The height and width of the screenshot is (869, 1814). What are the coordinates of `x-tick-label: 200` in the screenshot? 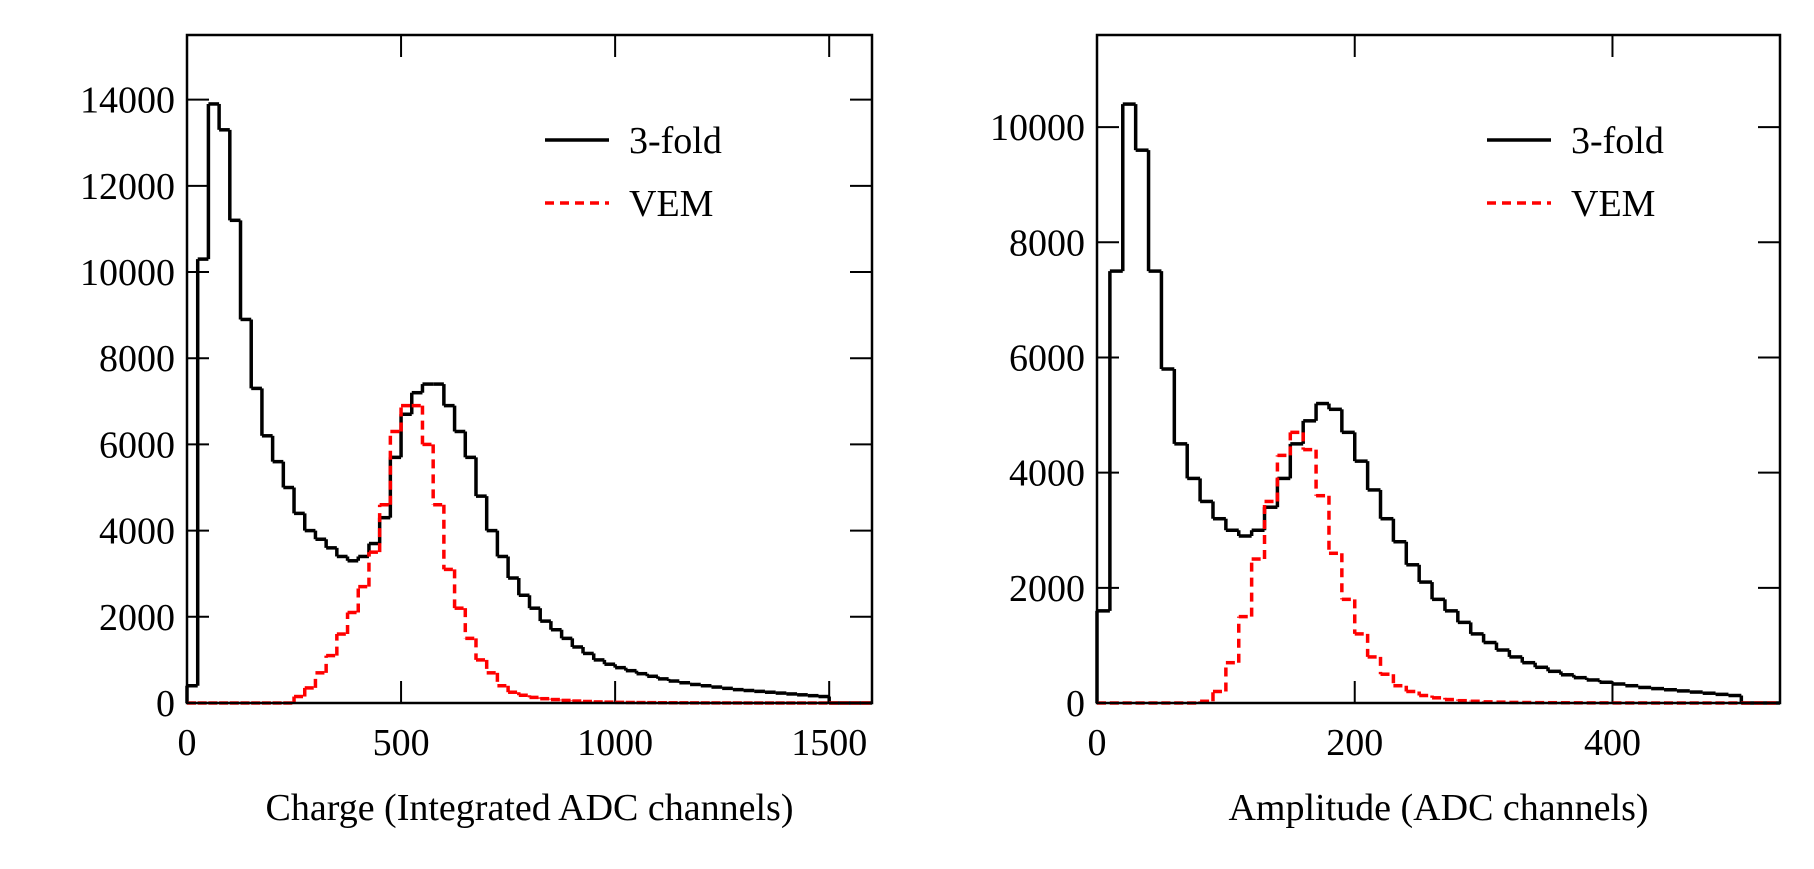 It's located at (1354, 743).